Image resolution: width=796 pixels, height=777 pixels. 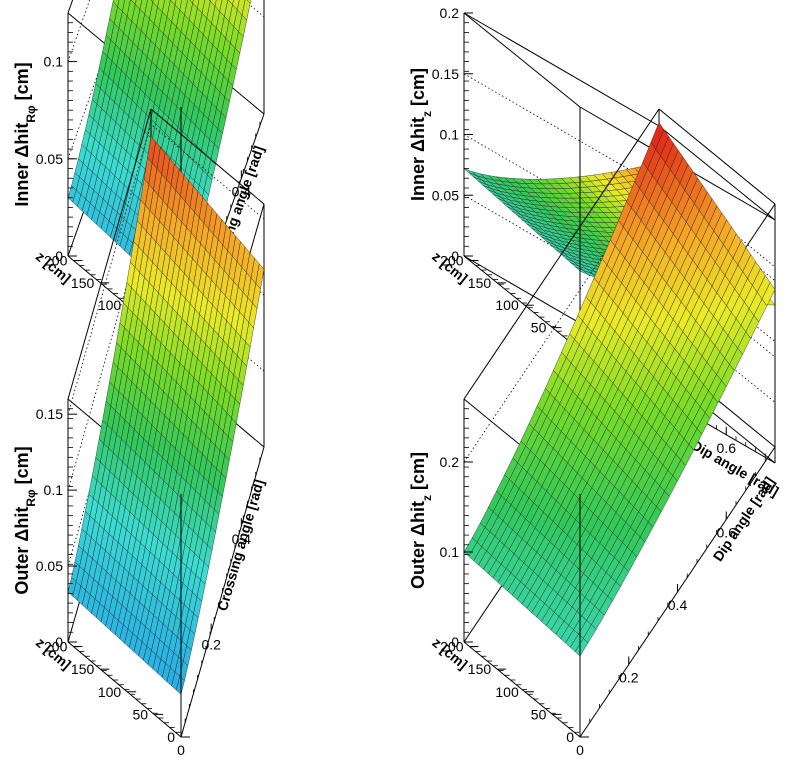 I want to click on top-left-edge, so click(x=522, y=60).